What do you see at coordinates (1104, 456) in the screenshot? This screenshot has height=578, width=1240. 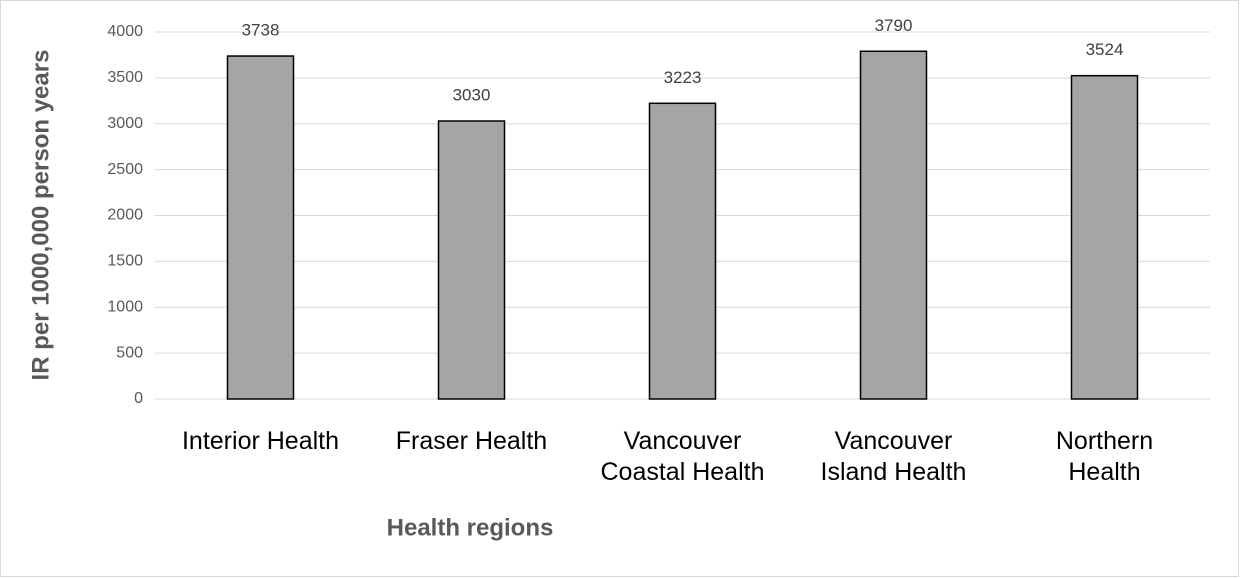 I see `x-tick-label: Northern Health` at bounding box center [1104, 456].